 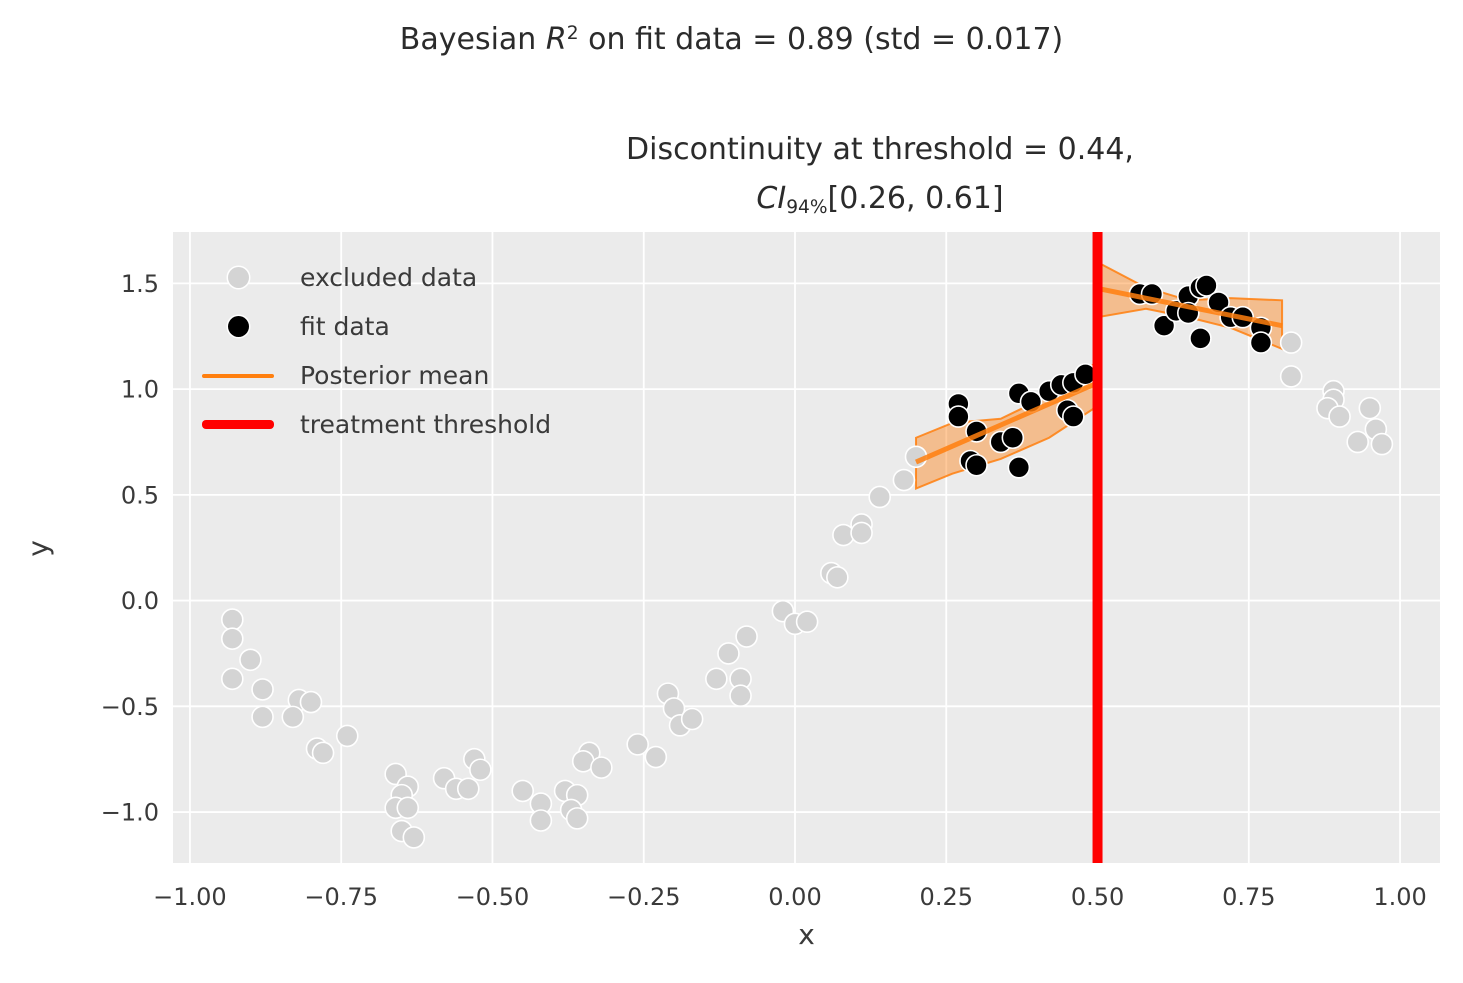 What do you see at coordinates (395, 375) in the screenshot?
I see `legend-label: Posterior mean` at bounding box center [395, 375].